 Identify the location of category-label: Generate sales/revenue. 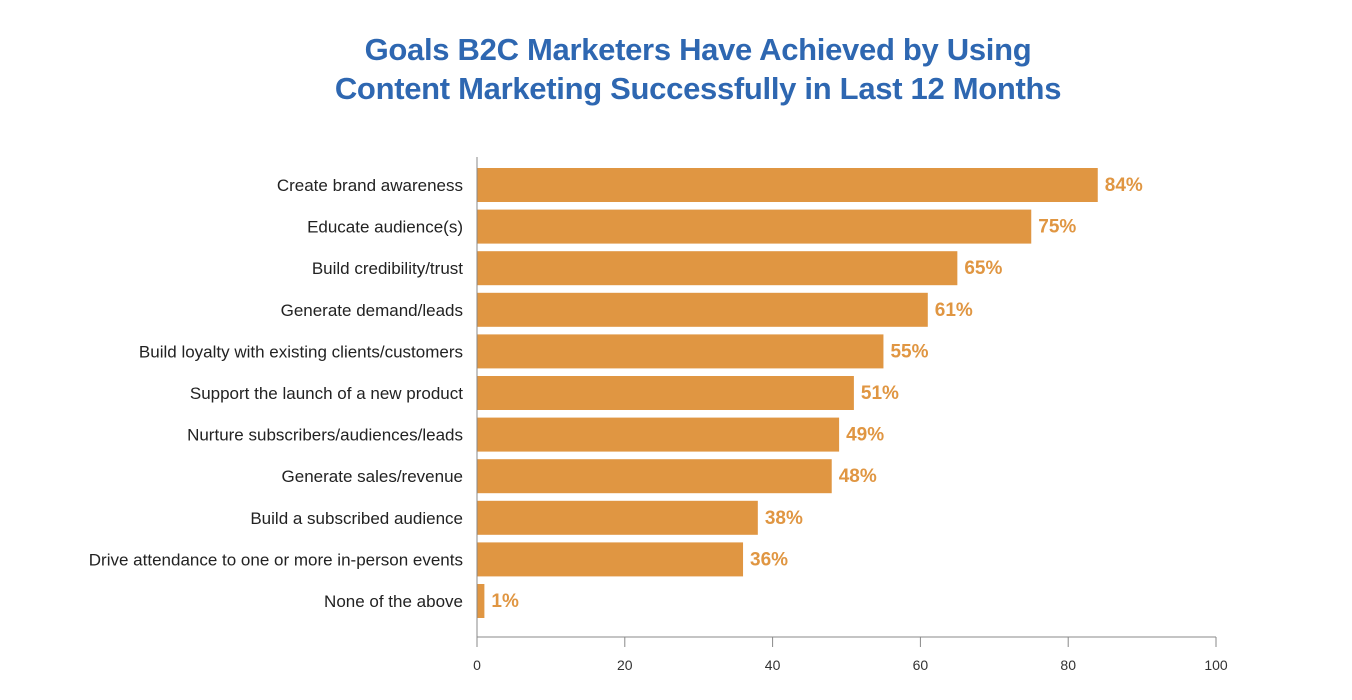
(372, 476).